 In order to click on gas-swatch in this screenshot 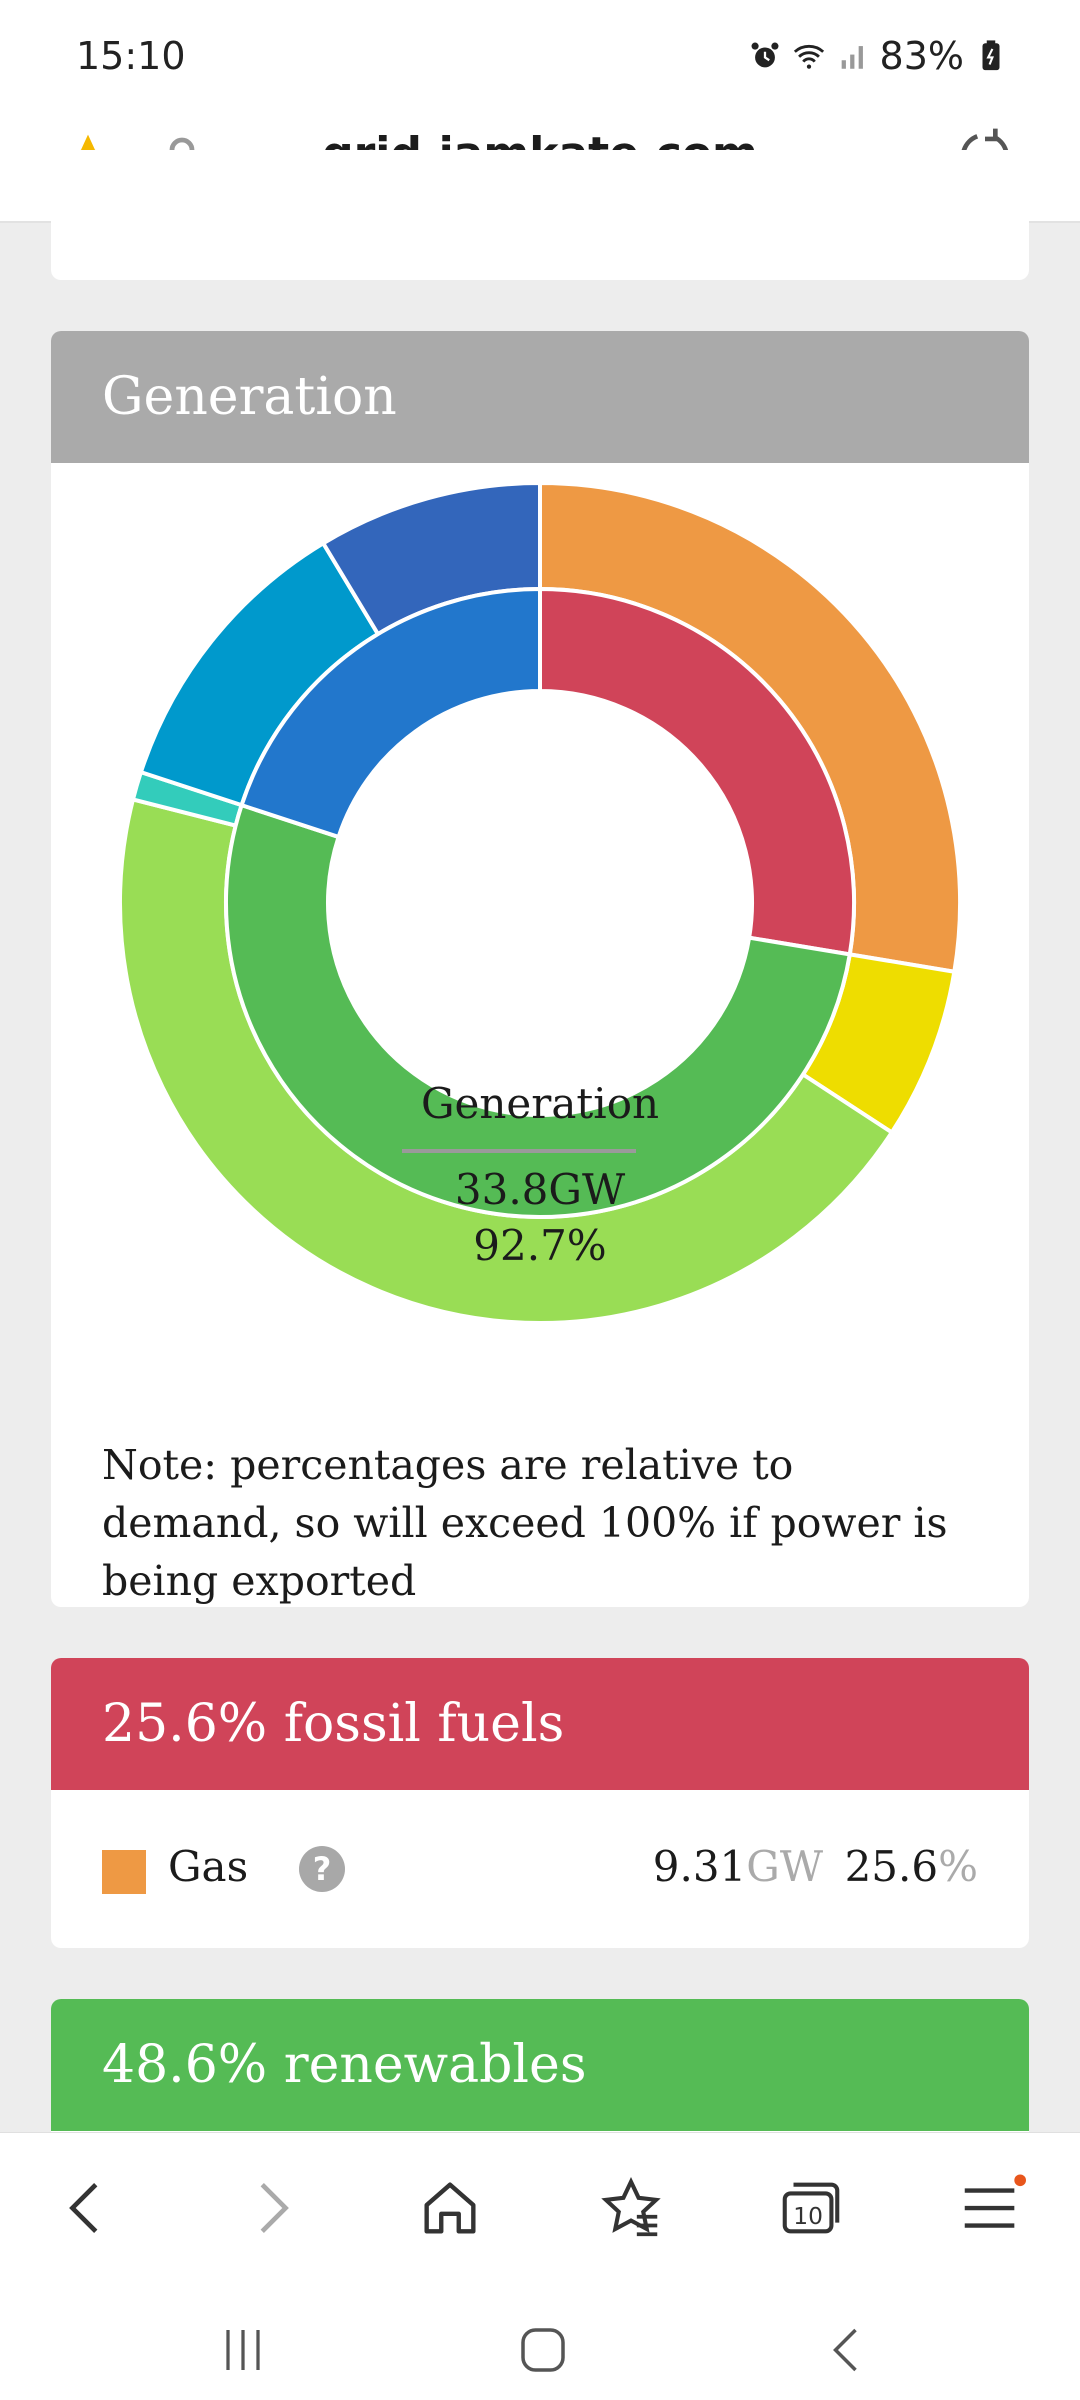, I will do `click(124, 1872)`.